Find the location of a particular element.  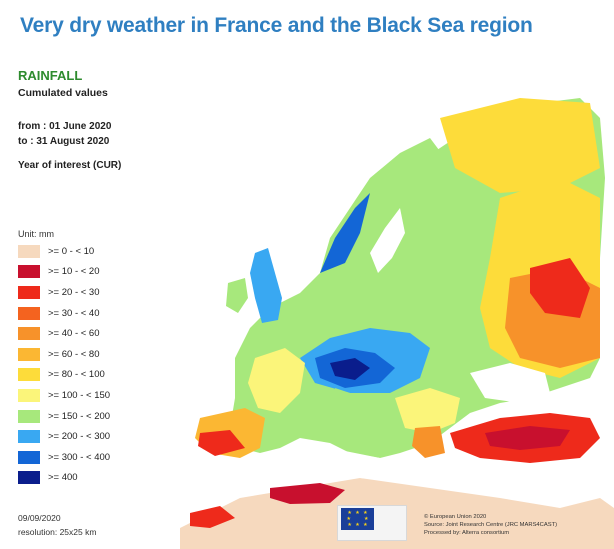

legend-item: >= 80 - < 100 is located at coordinates (64, 375).